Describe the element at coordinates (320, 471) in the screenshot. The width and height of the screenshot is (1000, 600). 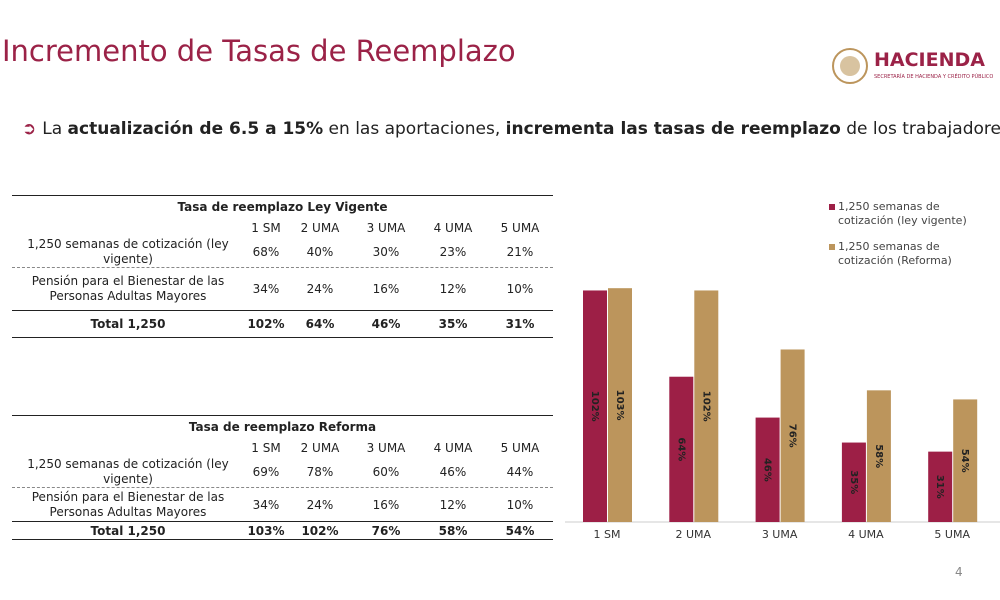
I see `table-cell: 78%` at that location.